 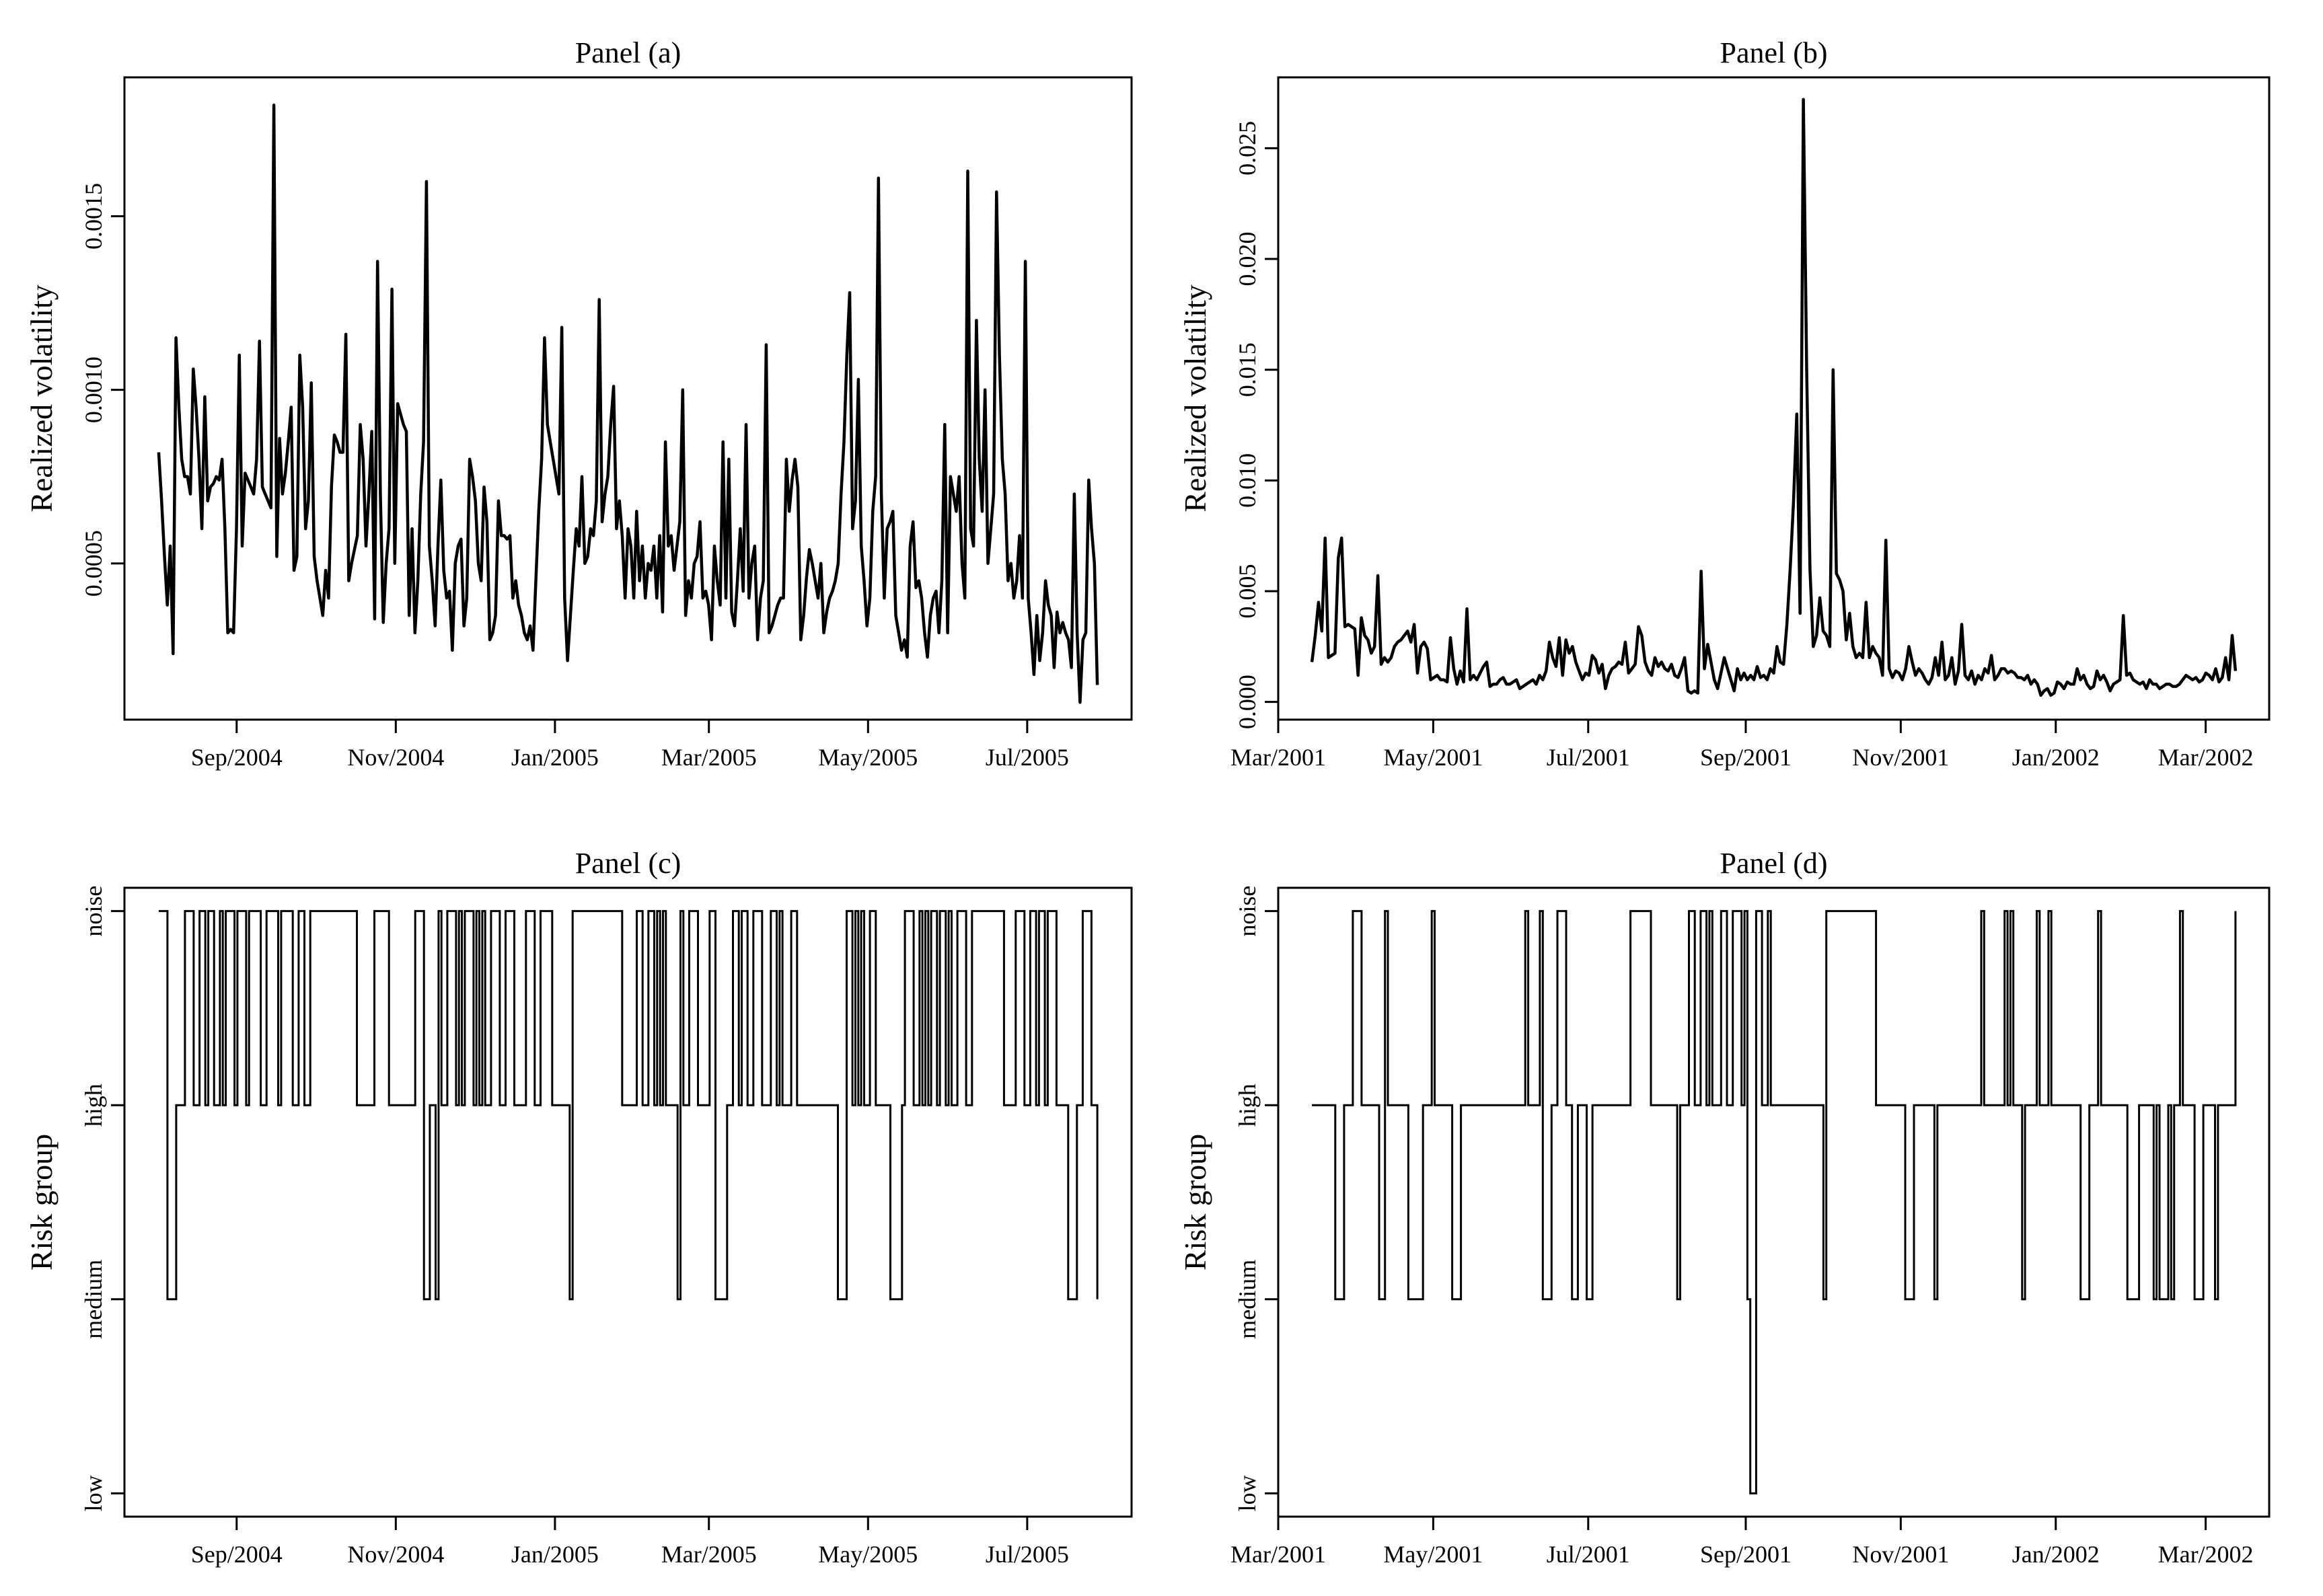 What do you see at coordinates (93, 563) in the screenshot?
I see `y-tick-label: 0.0005` at bounding box center [93, 563].